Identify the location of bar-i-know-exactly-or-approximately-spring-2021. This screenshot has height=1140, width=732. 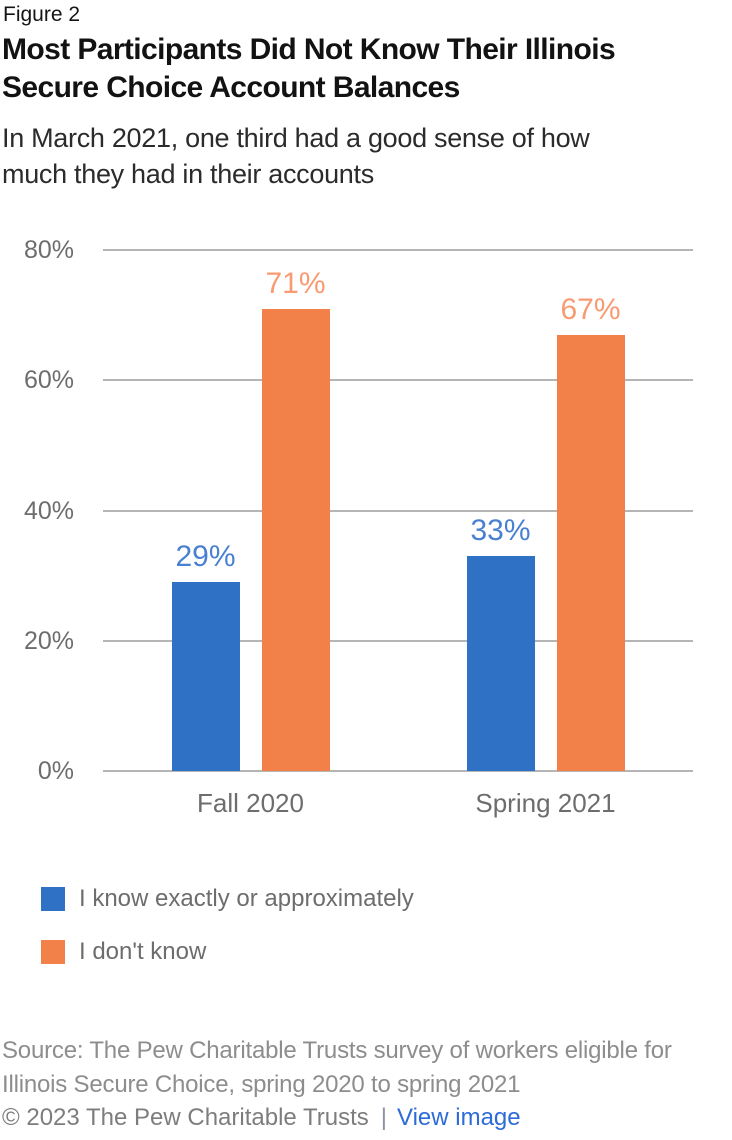
(500, 663).